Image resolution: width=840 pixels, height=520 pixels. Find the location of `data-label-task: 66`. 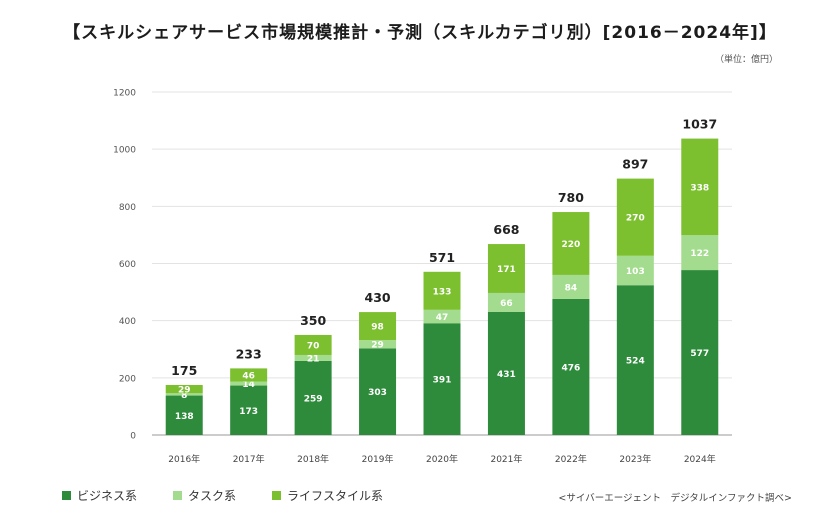

data-label-task: 66 is located at coordinates (506, 304).